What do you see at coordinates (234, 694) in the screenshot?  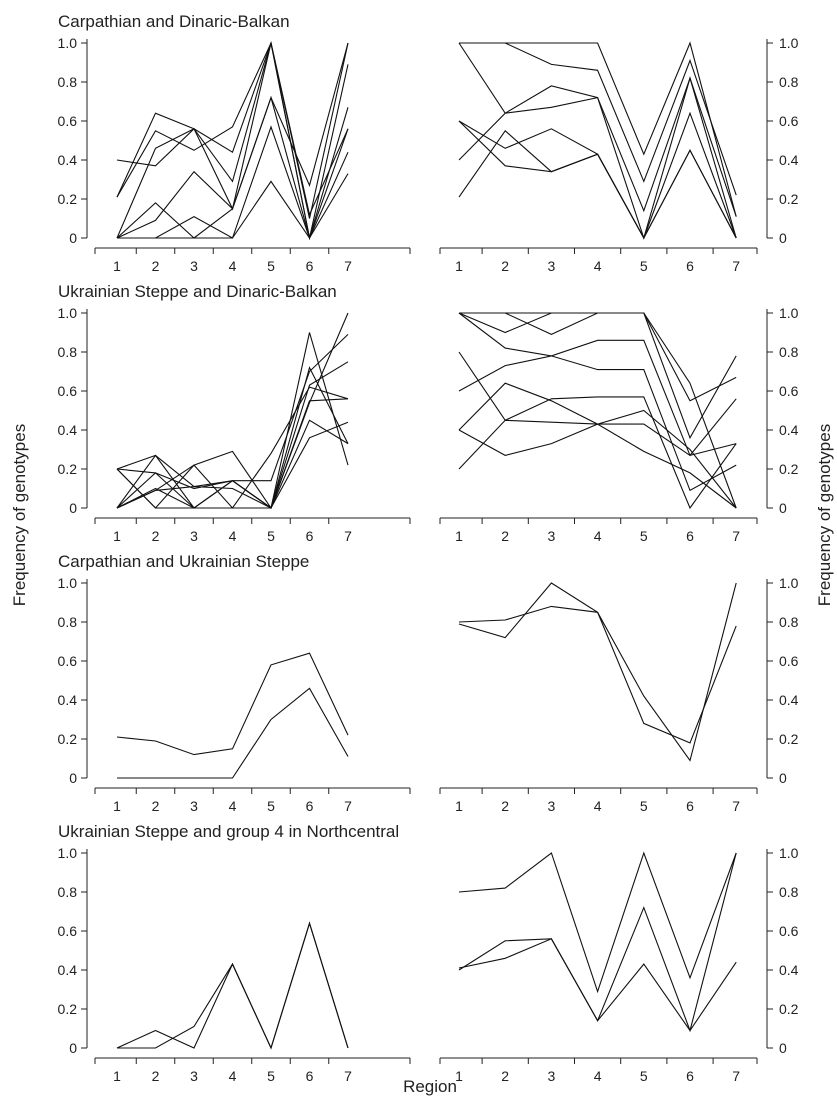 I see `subplot-left: 1 2 3 4 5 6 7 0 0.2 0.4 0.6 0.8 1.0` at bounding box center [234, 694].